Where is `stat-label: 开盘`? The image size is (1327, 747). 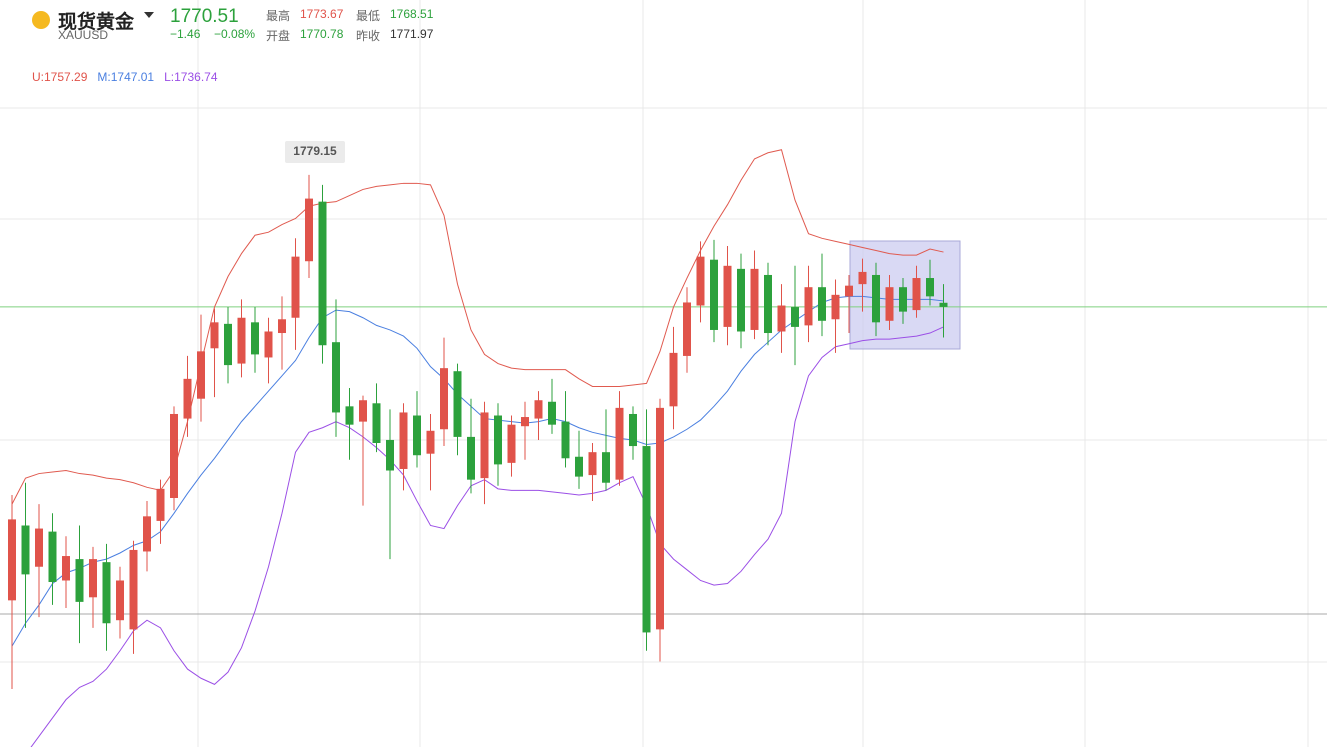
stat-label: 开盘 is located at coordinates (278, 36).